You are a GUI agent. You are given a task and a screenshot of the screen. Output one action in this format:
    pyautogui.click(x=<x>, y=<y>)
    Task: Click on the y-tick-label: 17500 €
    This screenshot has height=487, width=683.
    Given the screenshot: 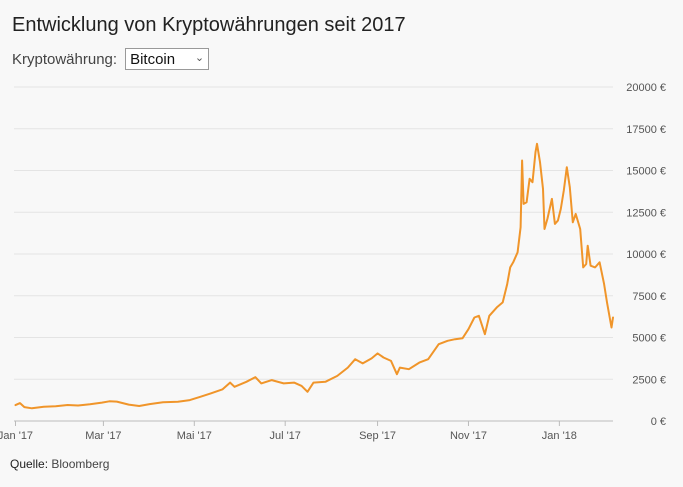 What is the action you would take?
    pyautogui.click(x=646, y=130)
    